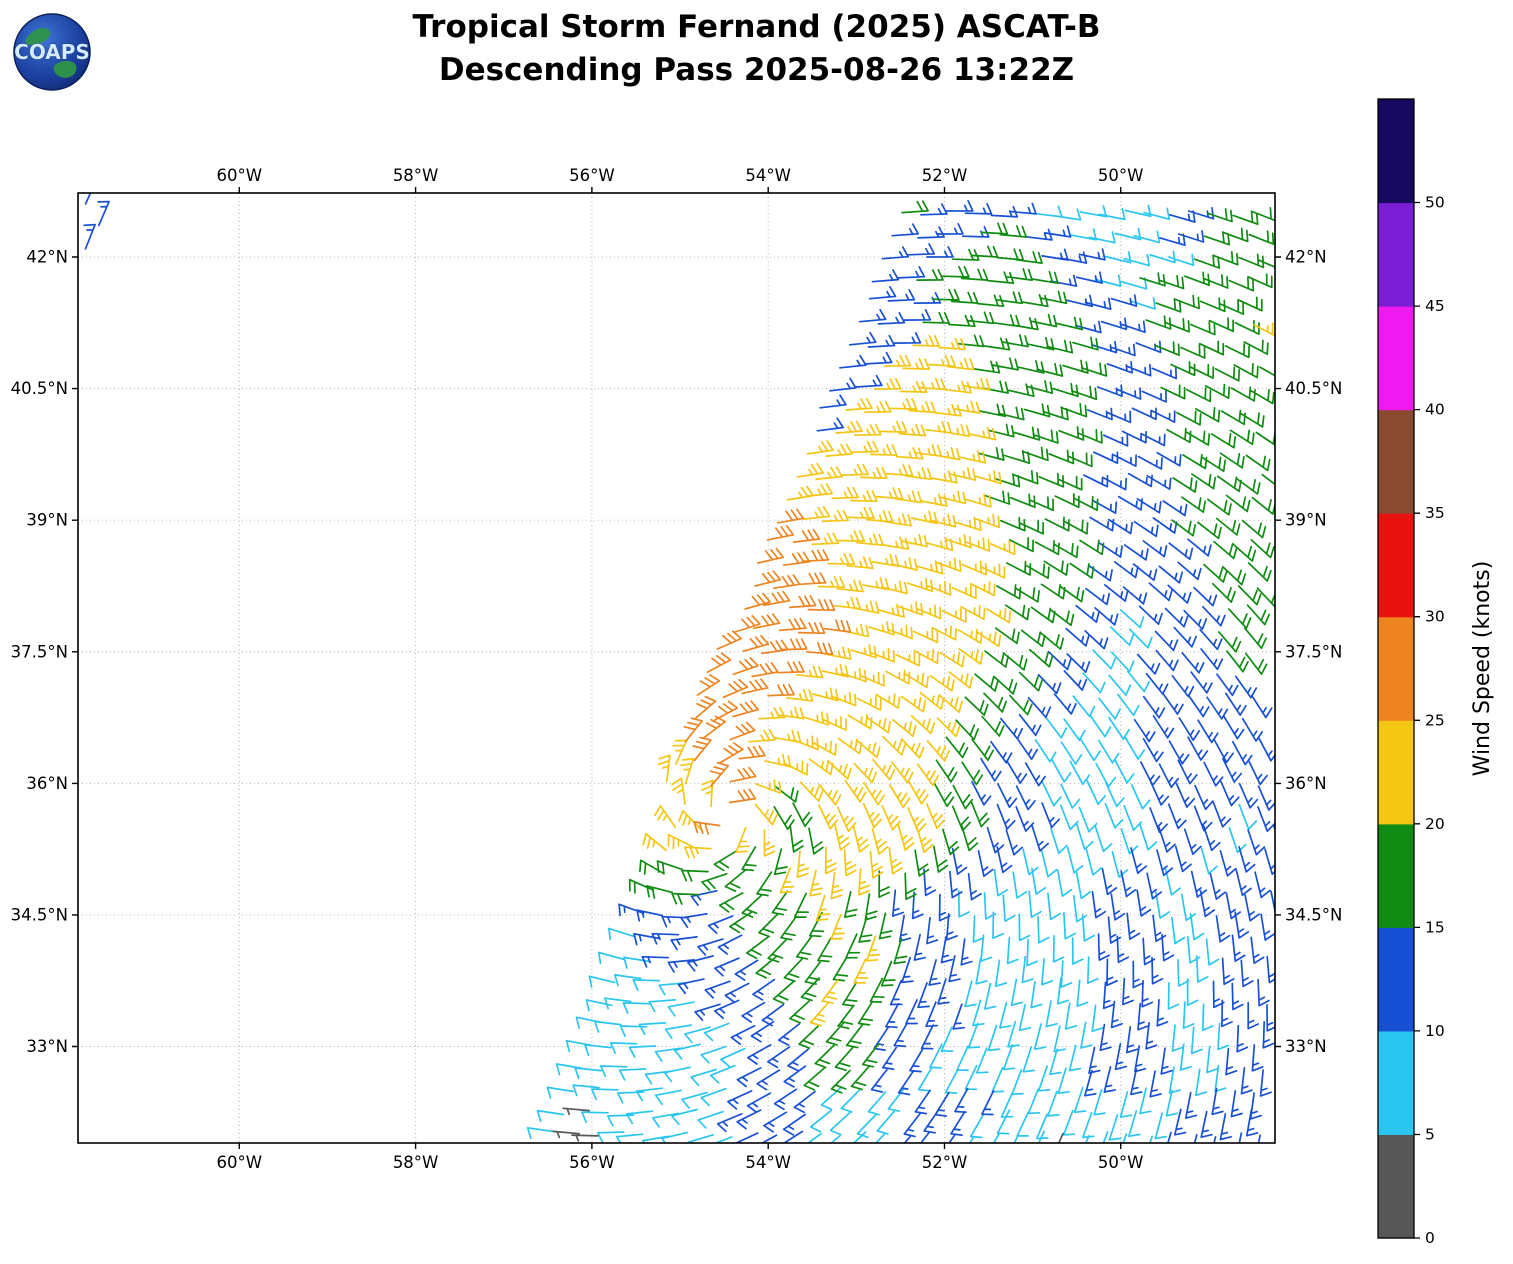  Describe the element at coordinates (756, 70) in the screenshot. I see `title-line-2: Descending Pass 2025-08-26 13:22Z` at that location.